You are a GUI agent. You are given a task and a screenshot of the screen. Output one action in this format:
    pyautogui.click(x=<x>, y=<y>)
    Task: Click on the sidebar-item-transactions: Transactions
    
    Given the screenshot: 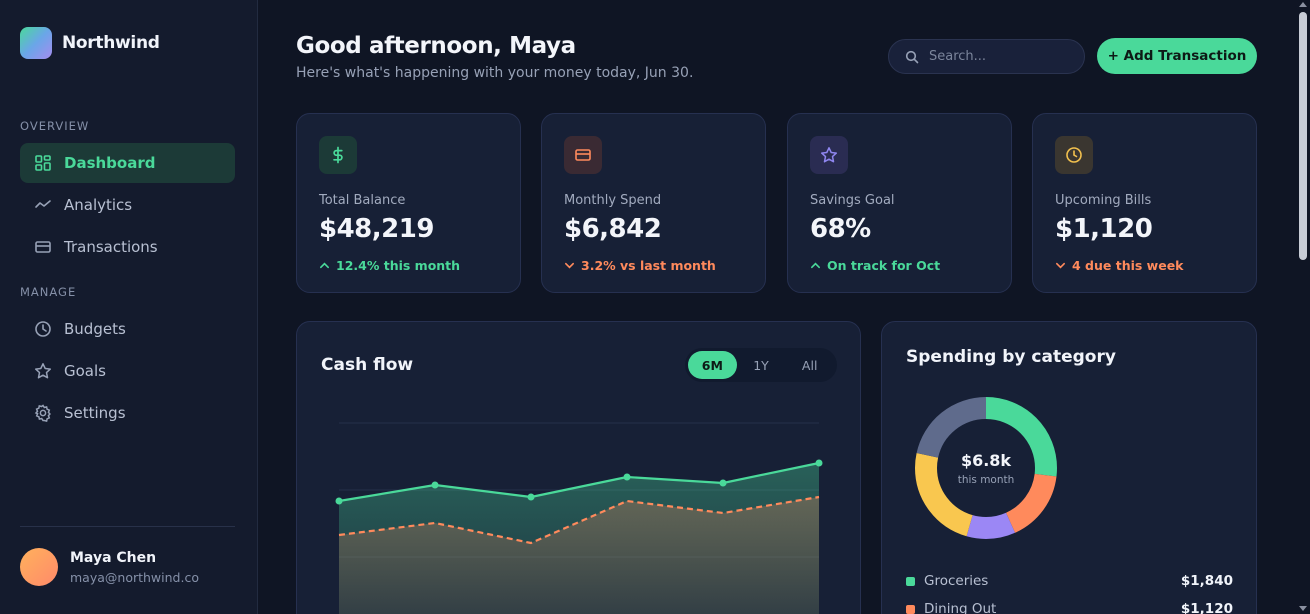 What is the action you would take?
    pyautogui.click(x=127, y=247)
    